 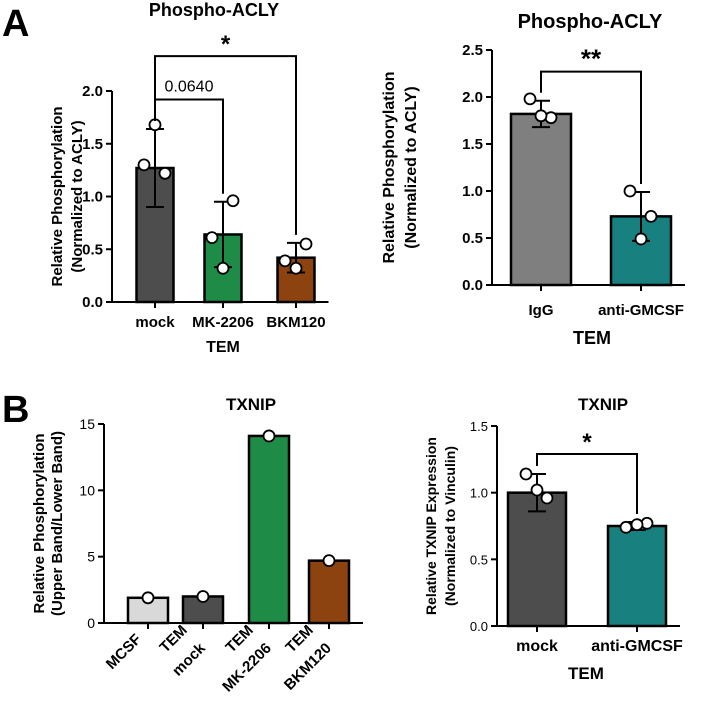 I want to click on y-tick-label: 5, so click(x=91, y=557).